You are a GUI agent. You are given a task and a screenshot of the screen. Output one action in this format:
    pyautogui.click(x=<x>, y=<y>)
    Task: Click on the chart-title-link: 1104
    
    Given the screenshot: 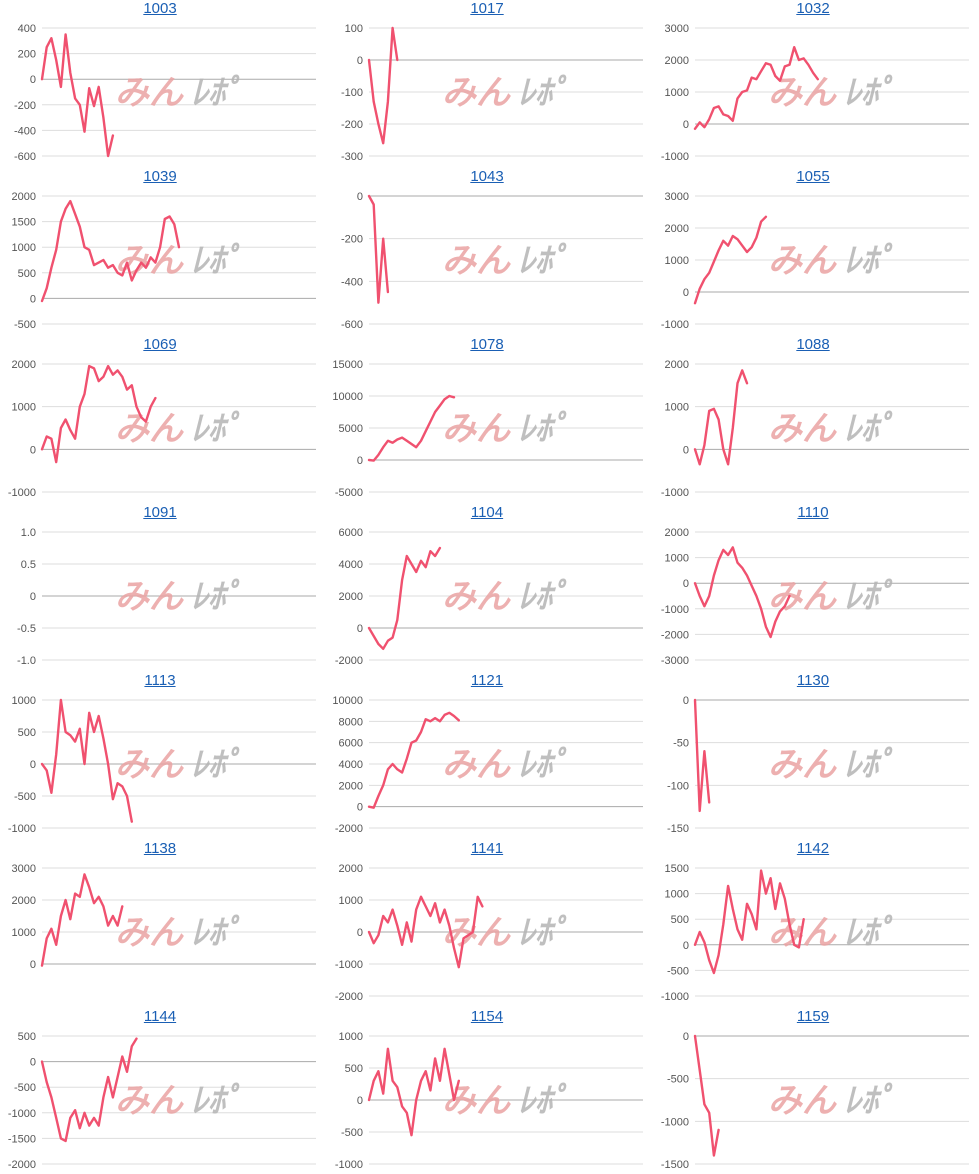 What is the action you would take?
    pyautogui.click(x=487, y=512)
    